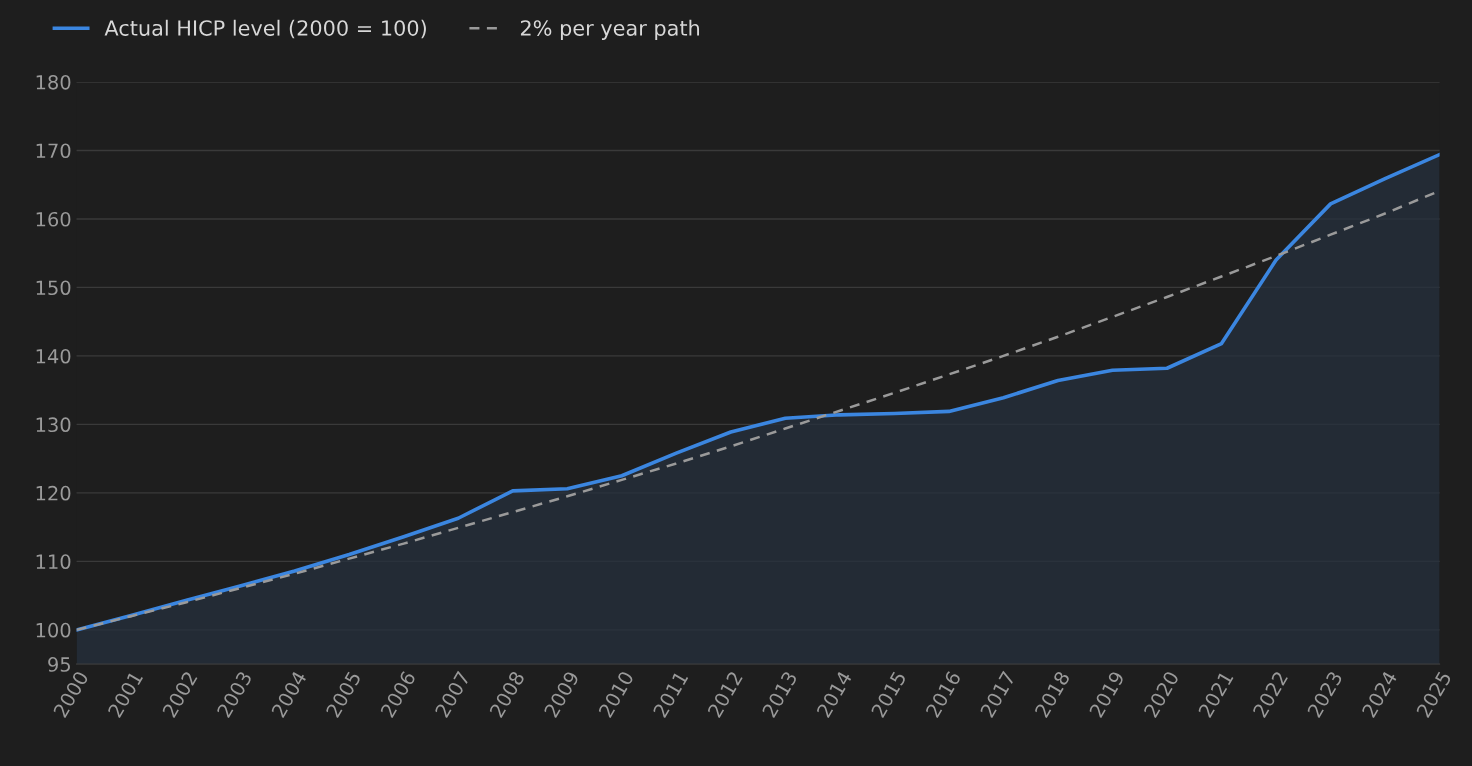 The image size is (1472, 766). I want to click on legend-label: Actual HICP level (2000 = 100), so click(265, 29).